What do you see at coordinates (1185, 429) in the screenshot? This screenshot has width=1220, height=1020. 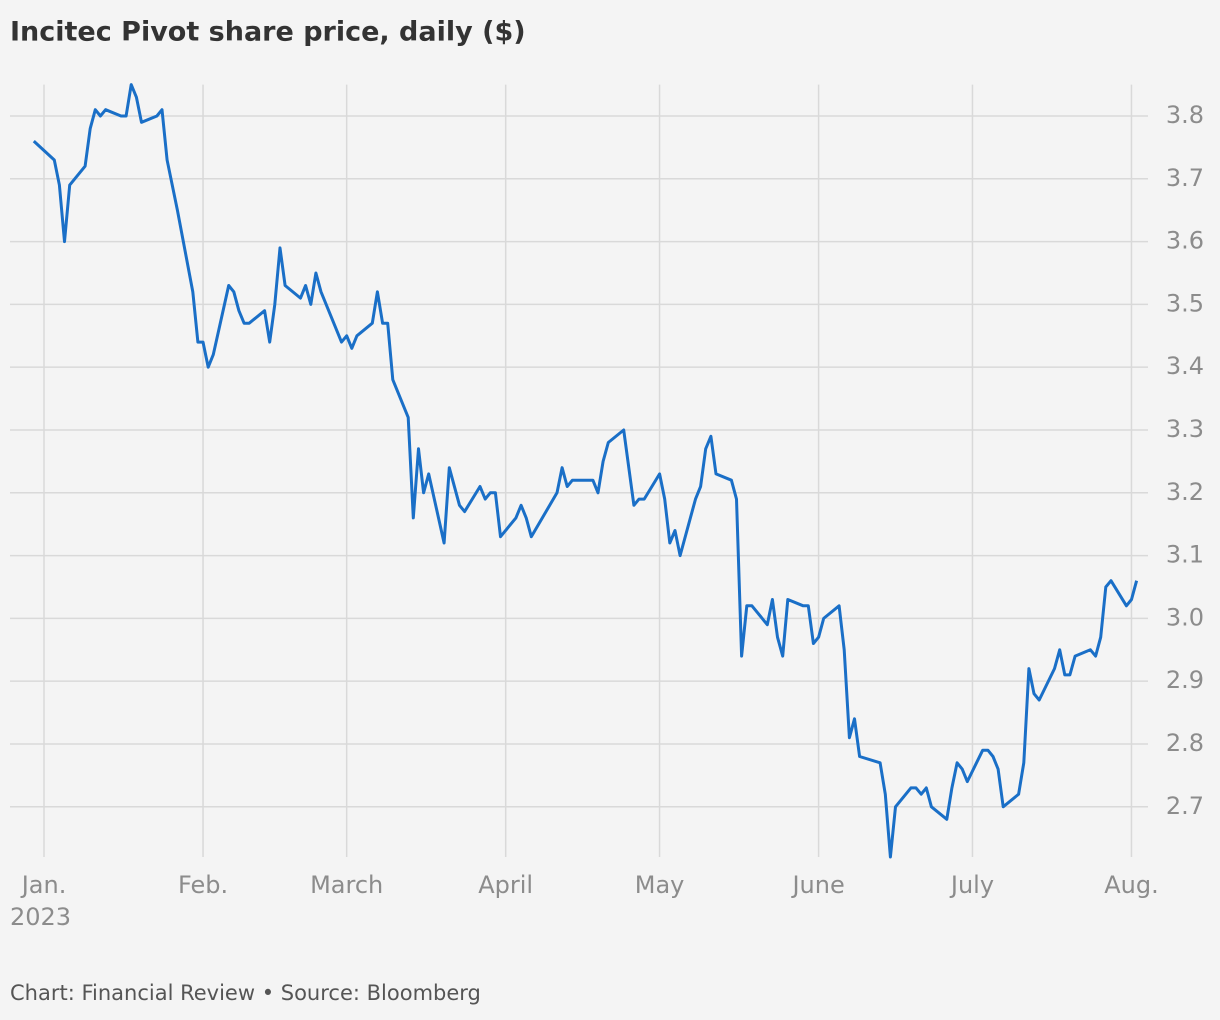 I see `y-tick-label: 3.3` at bounding box center [1185, 429].